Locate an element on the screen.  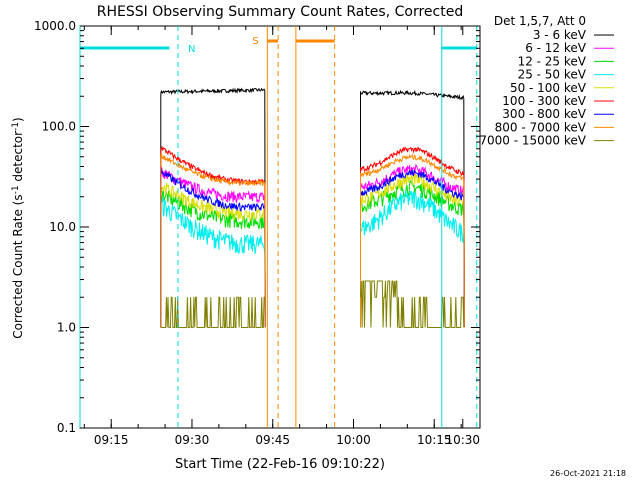
x-tick-label: 10:00 is located at coordinates (353, 440).